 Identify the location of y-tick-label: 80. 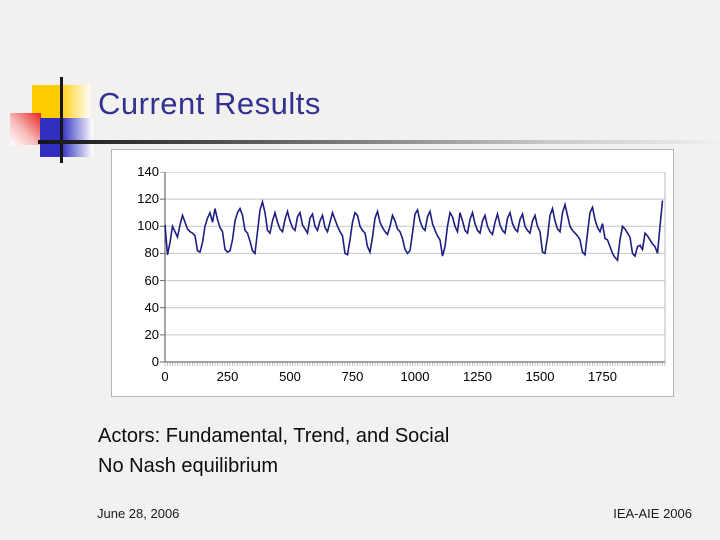
(151, 253).